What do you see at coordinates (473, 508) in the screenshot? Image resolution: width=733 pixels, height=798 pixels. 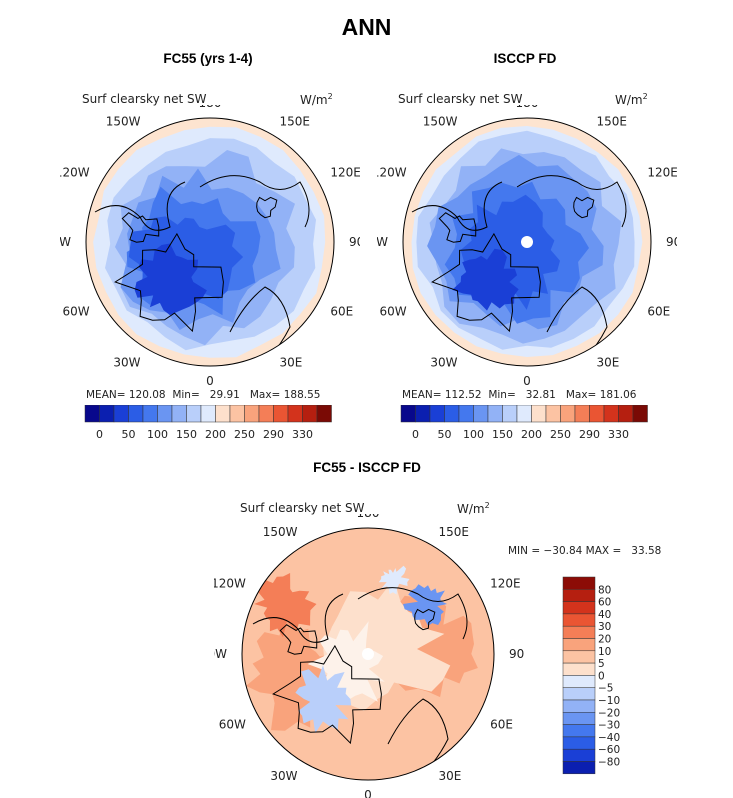 I see `units-label-diff: W/m2` at bounding box center [473, 508].